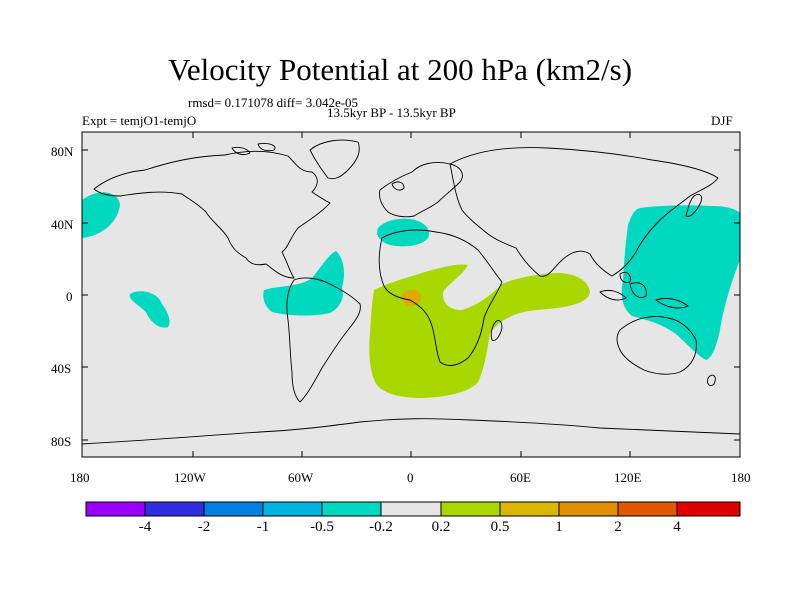  I want to click on colorbar-label: -0.2, so click(381, 527).